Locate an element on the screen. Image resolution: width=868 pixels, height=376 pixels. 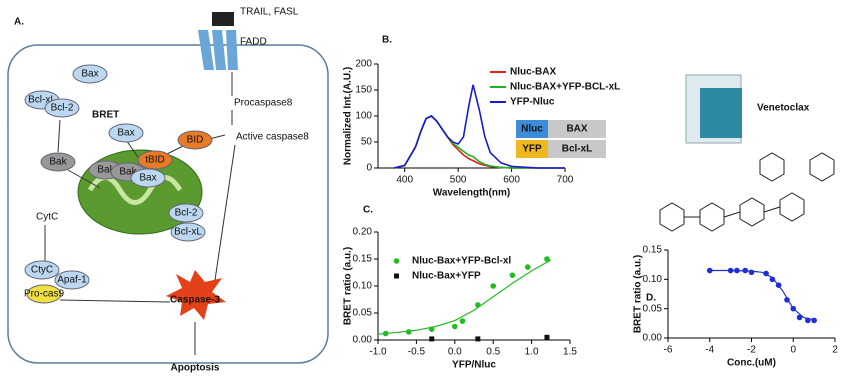
x-tick-label: 0.5 is located at coordinates (493, 352).